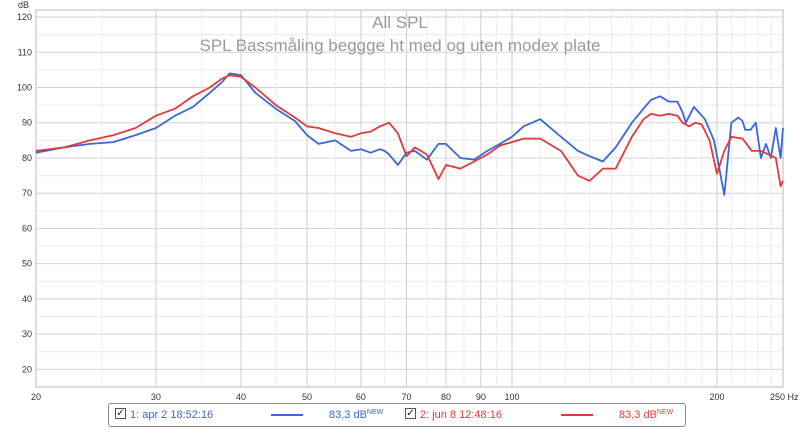 The height and width of the screenshot is (437, 800). I want to click on x-tick-label: 80, so click(446, 397).